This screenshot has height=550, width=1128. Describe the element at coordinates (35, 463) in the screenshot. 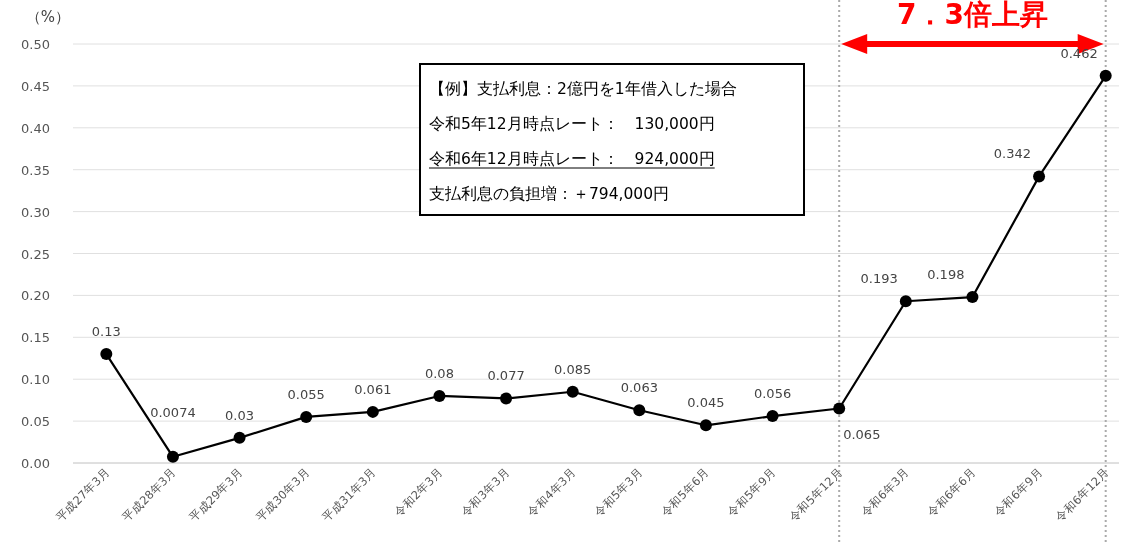

I see `y-tick-label: 0.00` at that location.